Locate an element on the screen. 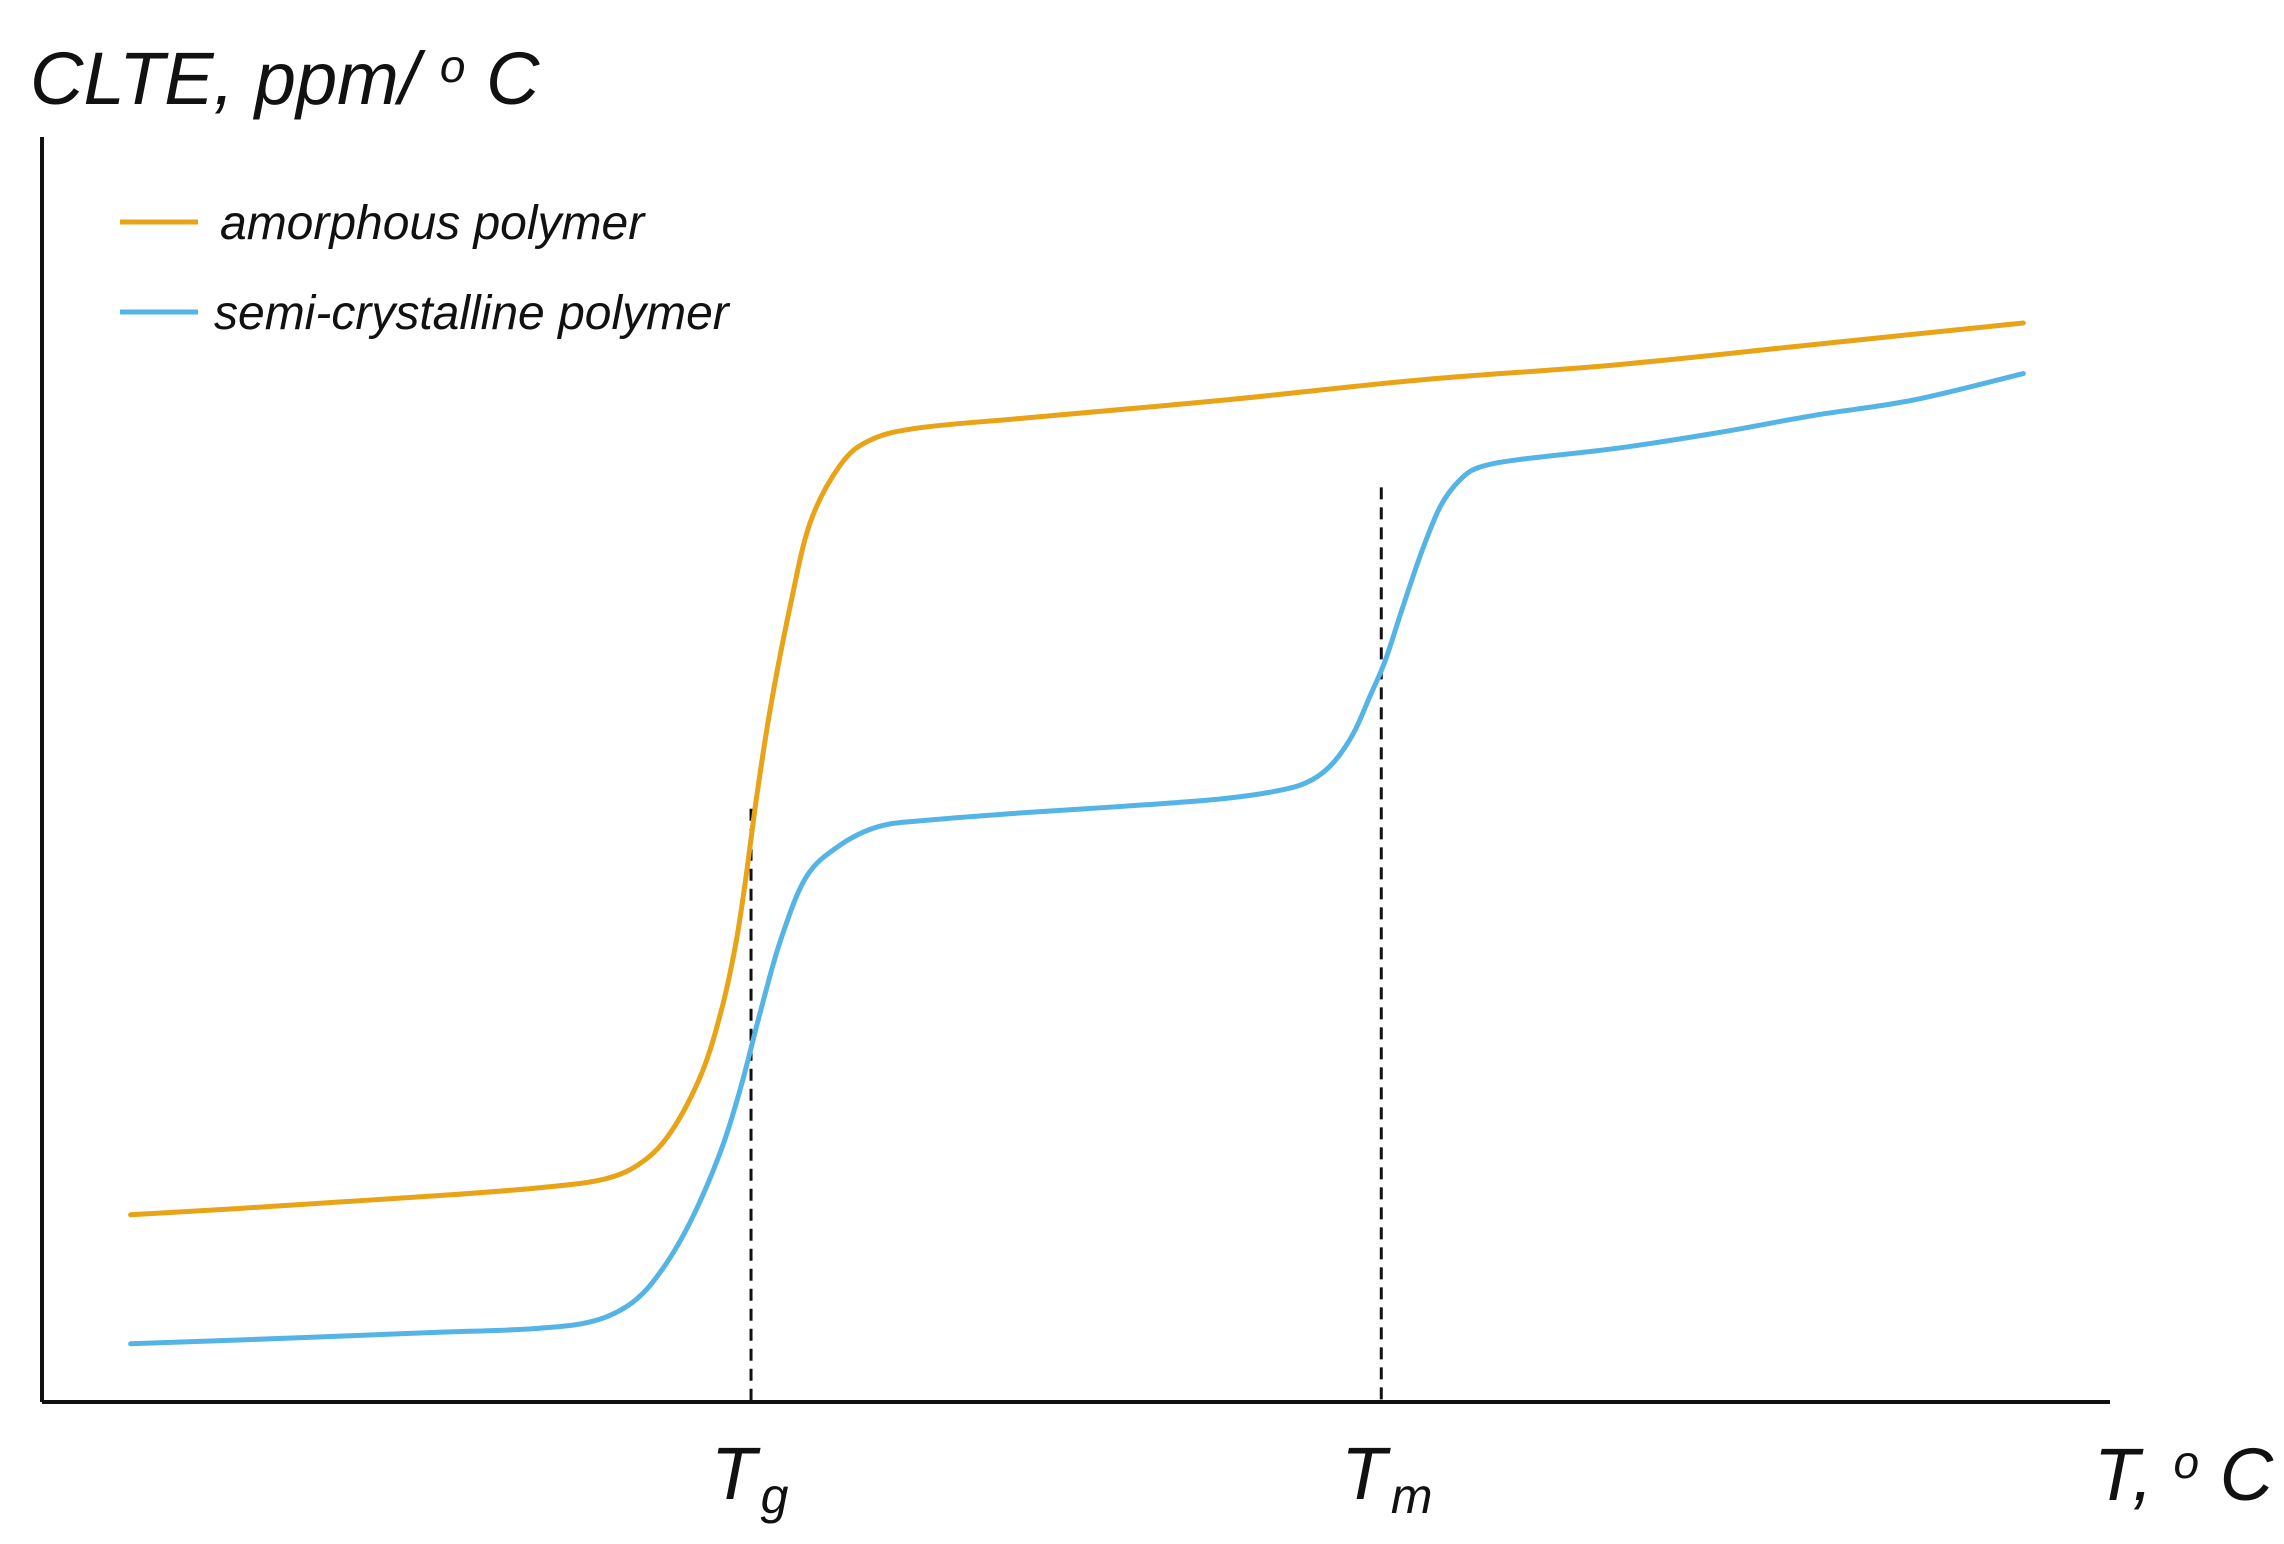 The height and width of the screenshot is (1544, 2284). x-tick-label-tg-main: T is located at coordinates (736, 1473).